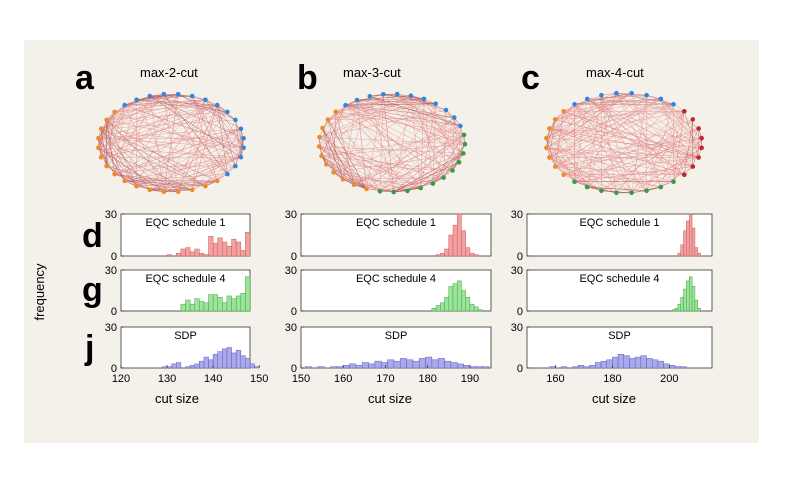 The image size is (793, 492). What do you see at coordinates (178, 291) in the screenshot?
I see `histogram-g: EQC schedule 4 0 30` at bounding box center [178, 291].